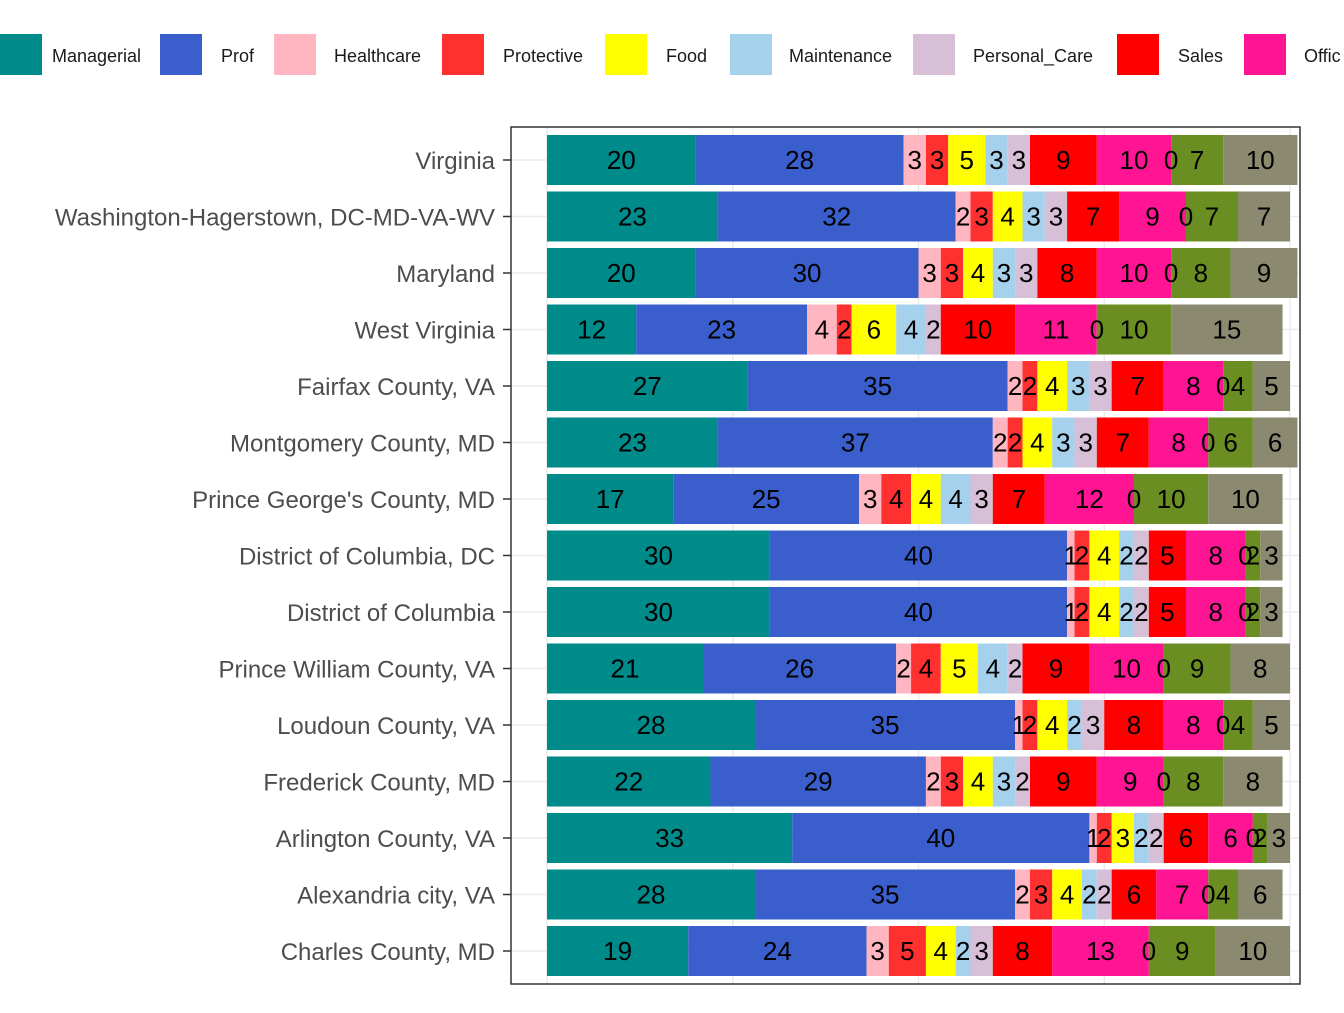 This screenshot has height=1013, width=1344. I want to click on bar-label-3-7: 10, so click(977, 330).